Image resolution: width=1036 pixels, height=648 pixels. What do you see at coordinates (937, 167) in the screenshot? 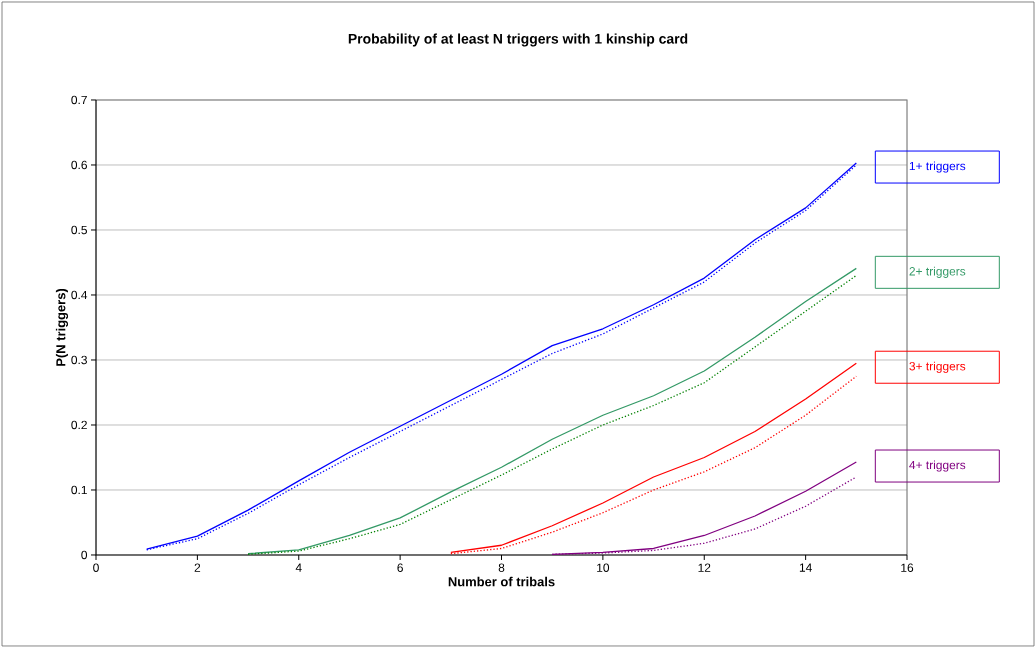
I see `text: 1+ triggers` at bounding box center [937, 167].